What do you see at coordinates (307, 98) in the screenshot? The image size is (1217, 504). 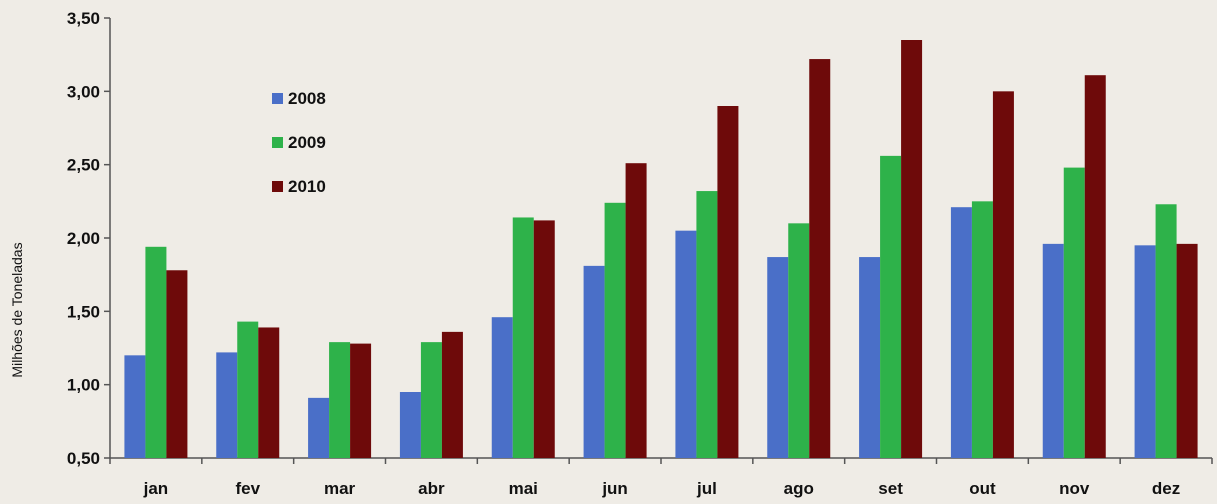 I see `legend-label-2008: 2008` at bounding box center [307, 98].